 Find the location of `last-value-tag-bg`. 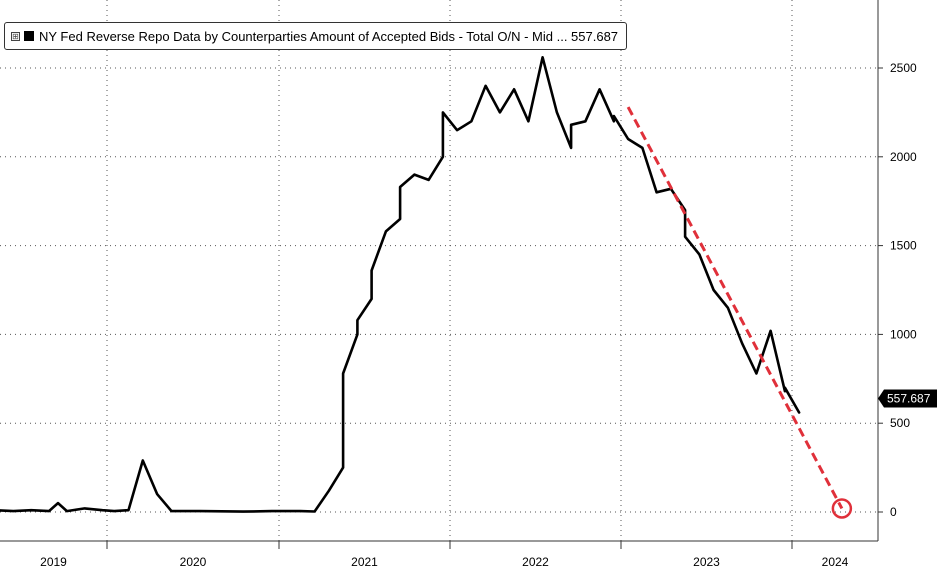

last-value-tag-bg is located at coordinates (907, 398).